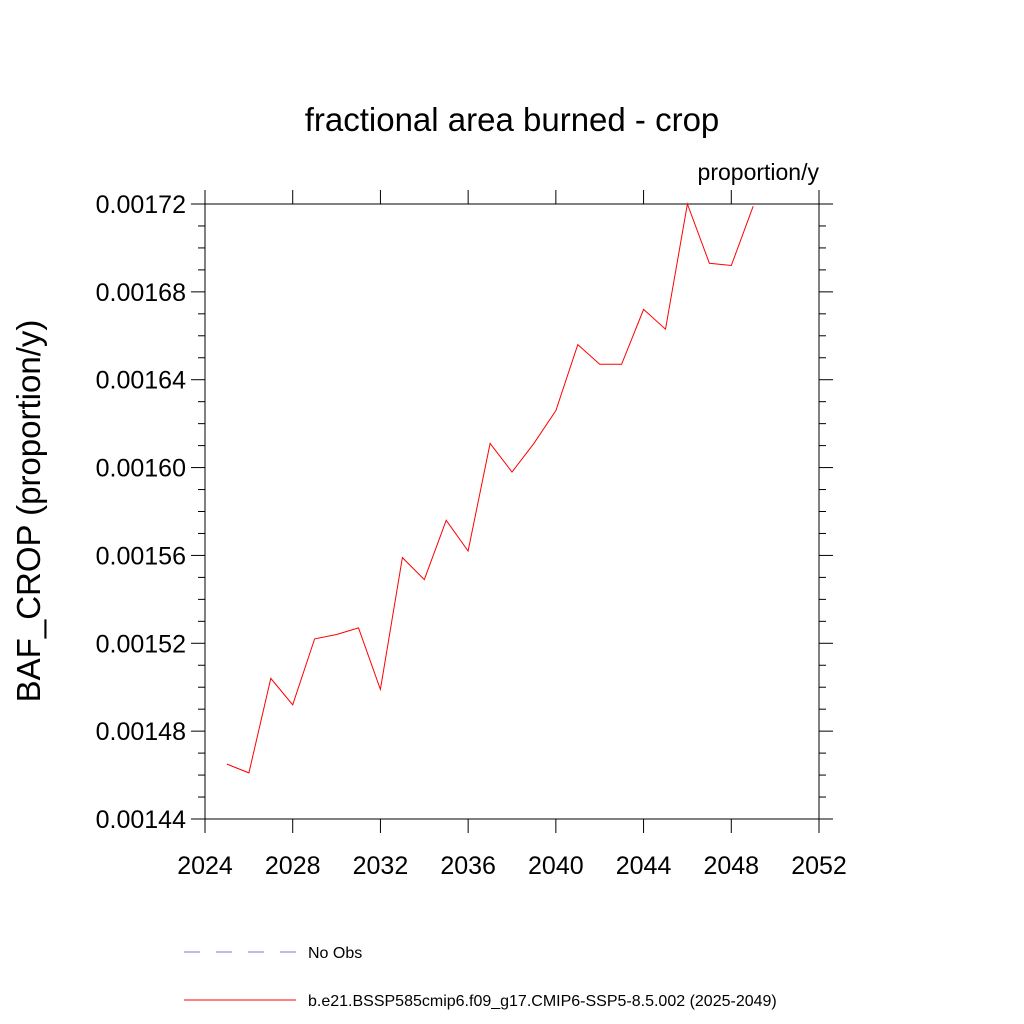  Describe the element at coordinates (141, 469) in the screenshot. I see `y-tick-label: 0.00160` at that location.